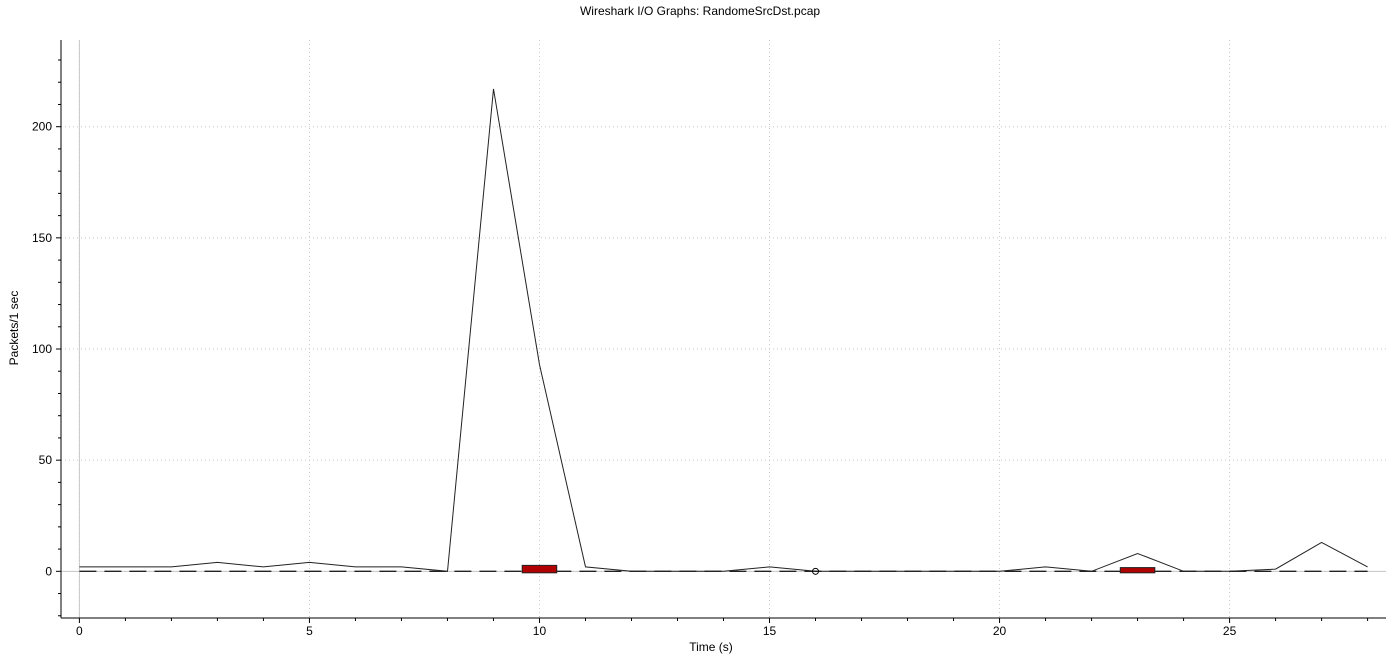 This screenshot has width=1400, height=661. What do you see at coordinates (309, 631) in the screenshot?
I see `x-tick-label: 5` at bounding box center [309, 631].